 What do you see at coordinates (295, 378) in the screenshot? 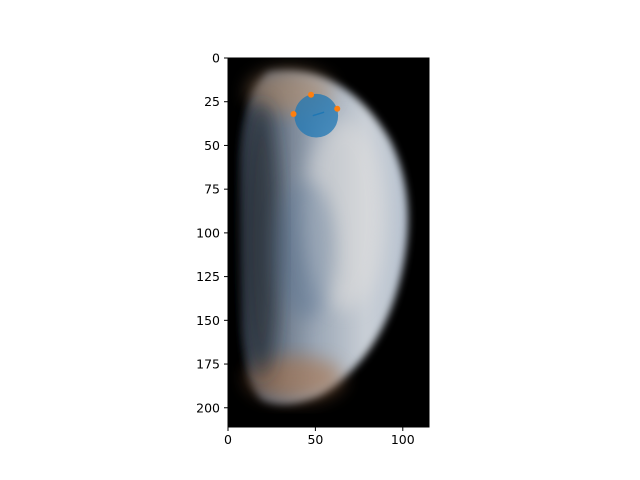
I see `planet-warm-bottom` at bounding box center [295, 378].